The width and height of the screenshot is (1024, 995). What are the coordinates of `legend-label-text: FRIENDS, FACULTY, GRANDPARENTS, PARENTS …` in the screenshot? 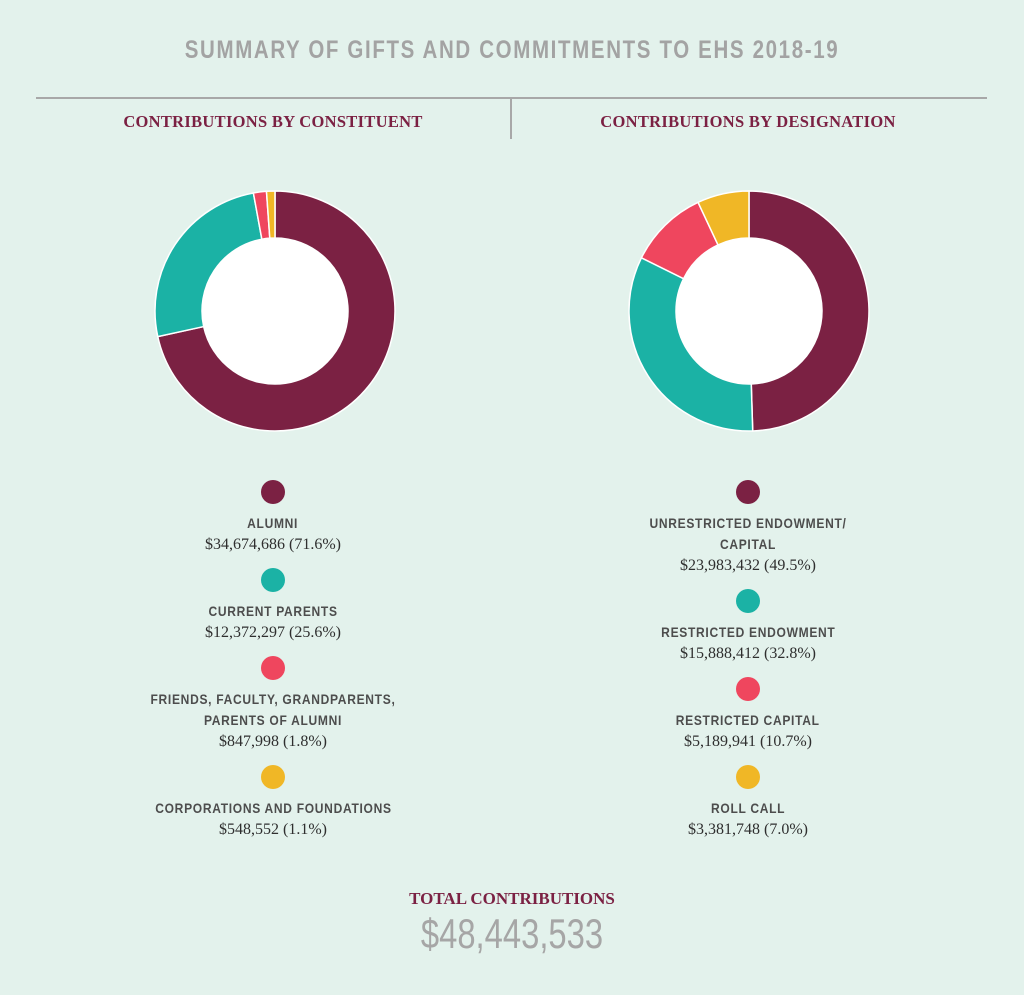 It's located at (273, 709).